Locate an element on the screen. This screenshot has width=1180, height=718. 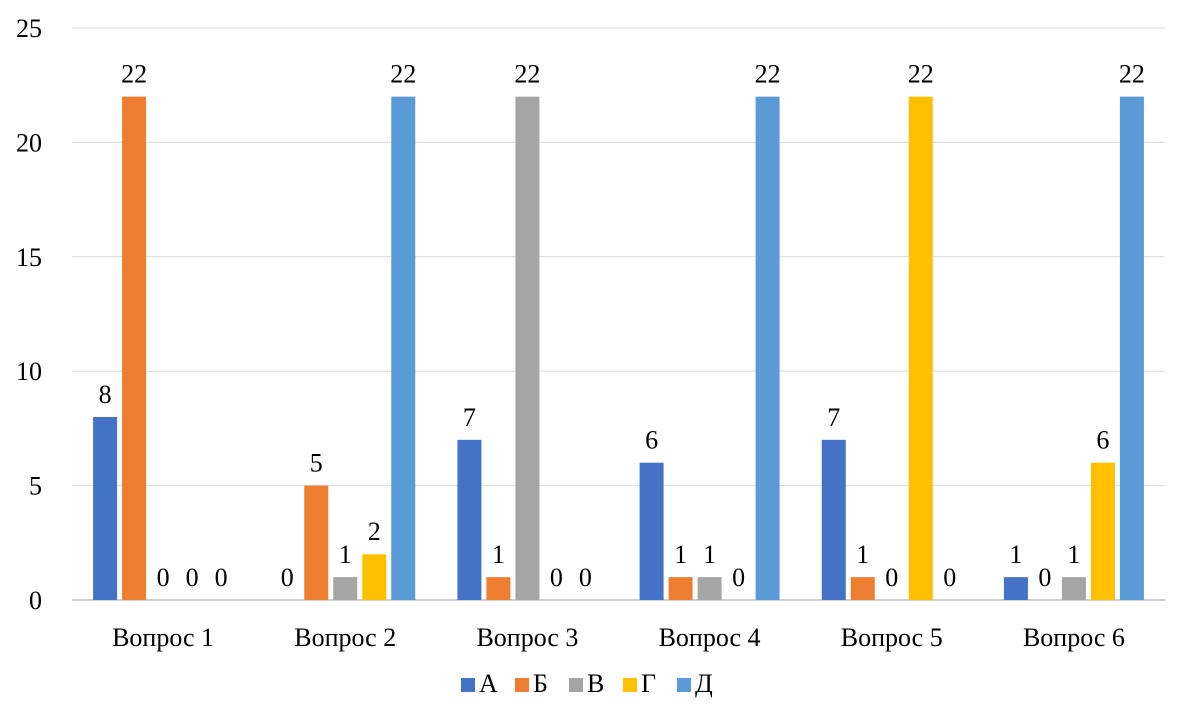
bar-А-6 is located at coordinates (1015, 588).